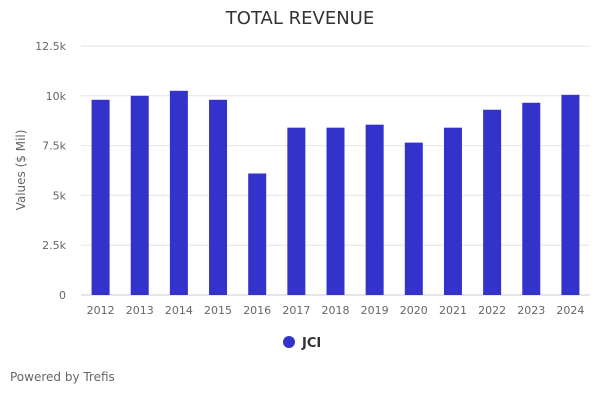 The image size is (600, 404). I want to click on y-tick-label: 7.5k, so click(54, 146).